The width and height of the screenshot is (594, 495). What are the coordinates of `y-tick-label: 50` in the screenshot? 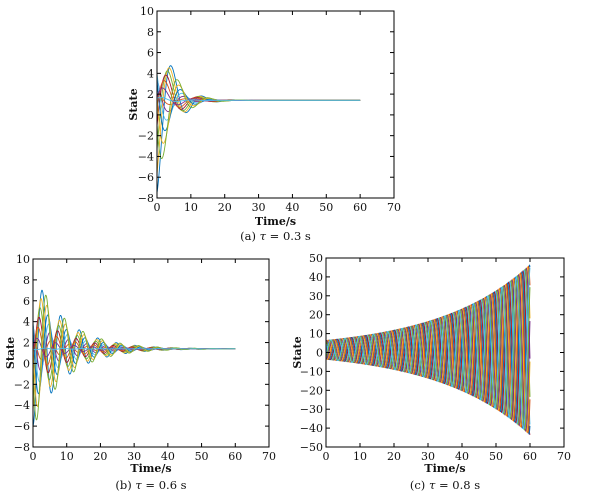 It's located at (316, 258).